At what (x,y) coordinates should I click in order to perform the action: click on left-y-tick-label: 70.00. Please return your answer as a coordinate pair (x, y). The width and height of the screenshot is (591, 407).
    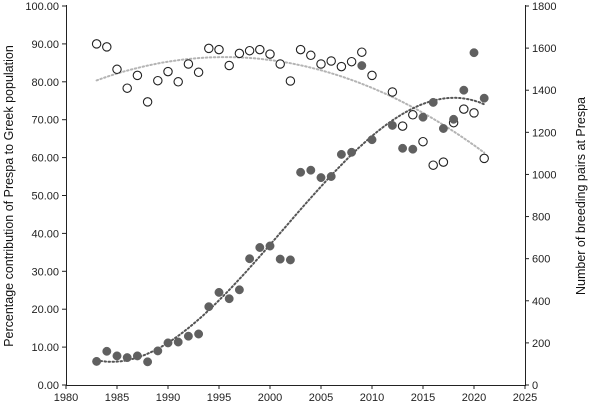
    Looking at the image, I should click on (45, 121).